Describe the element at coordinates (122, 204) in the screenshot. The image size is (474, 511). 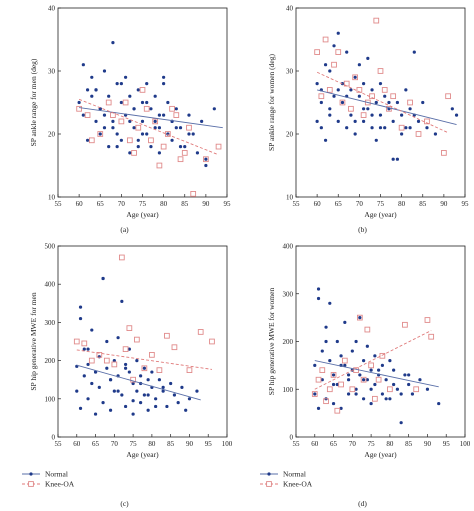
I see `x-tick-label: 70` at that location.